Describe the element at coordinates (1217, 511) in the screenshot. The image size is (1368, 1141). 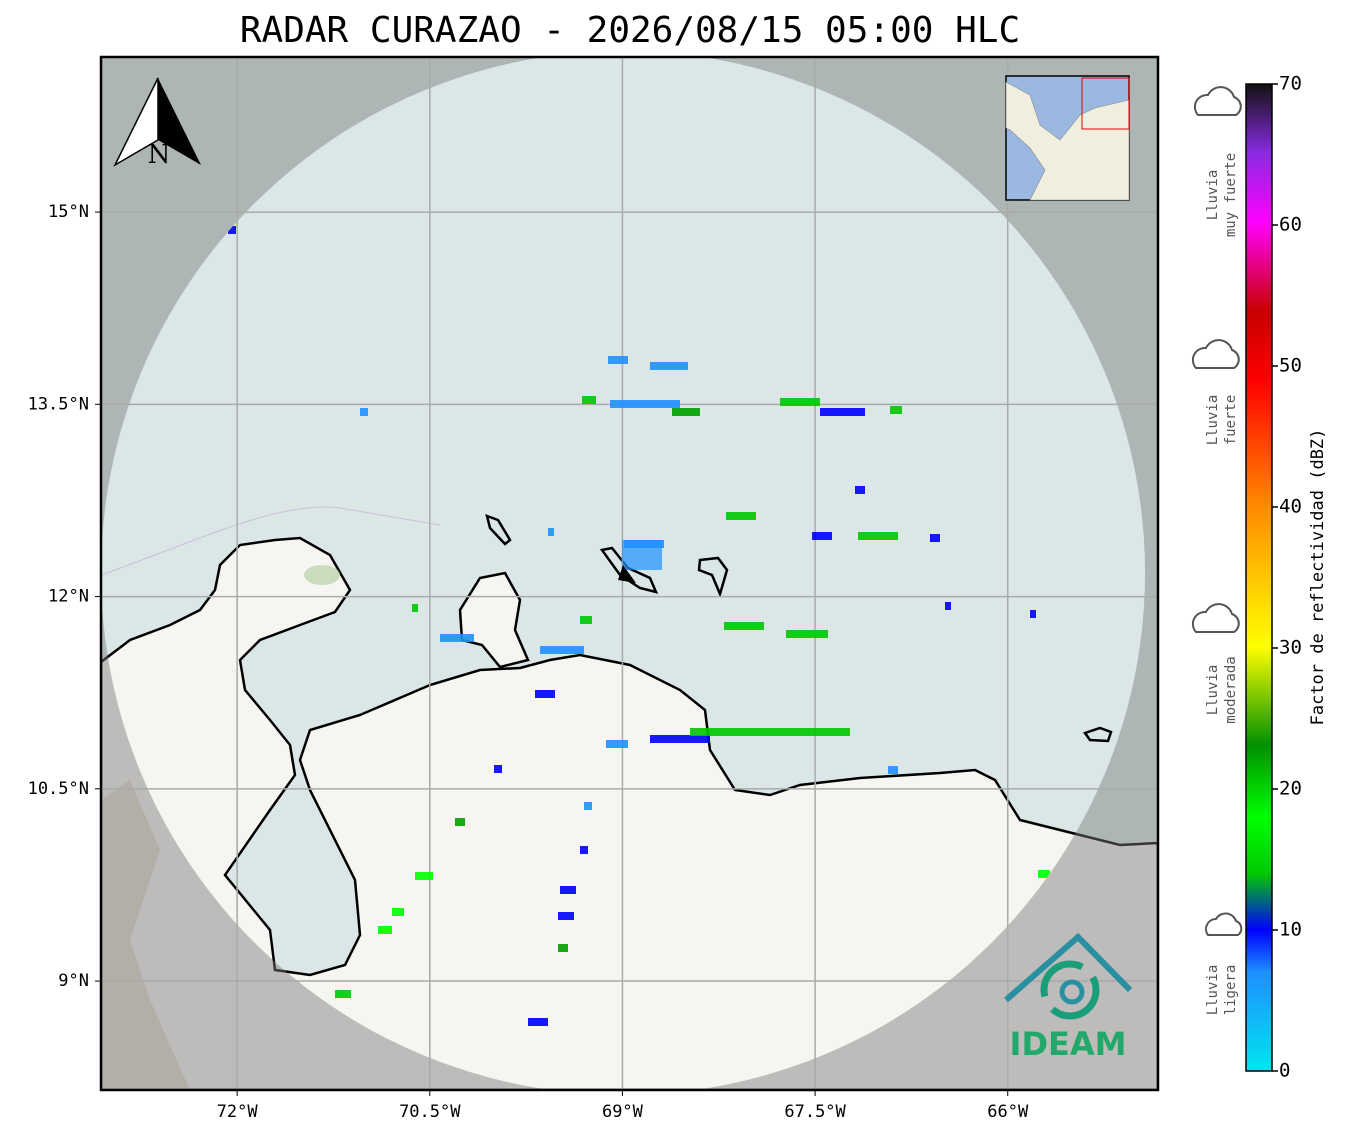
I see `rain-icons` at that location.